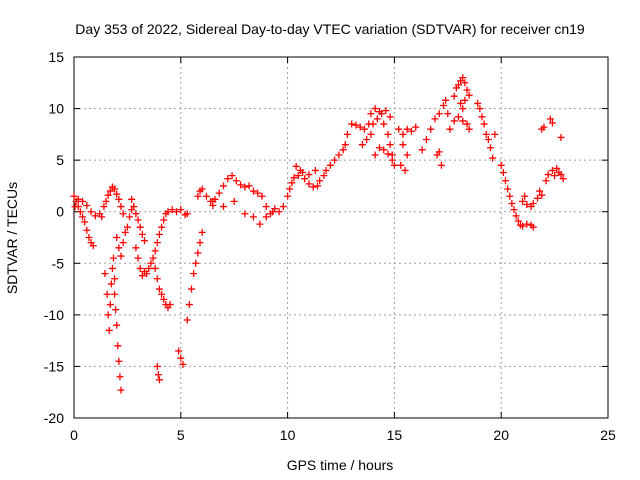 The image size is (640, 480). What do you see at coordinates (12, 238) in the screenshot?
I see `y-axis-label: SDTVAR / TECUs` at bounding box center [12, 238].